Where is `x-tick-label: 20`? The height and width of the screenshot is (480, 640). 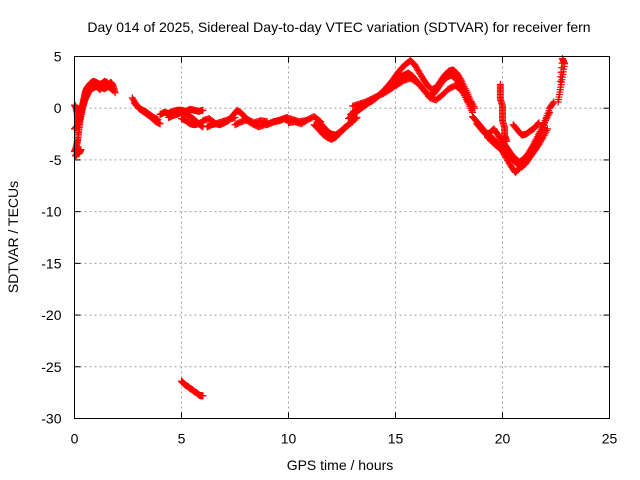
x-tick-label: 20 is located at coordinates (503, 439).